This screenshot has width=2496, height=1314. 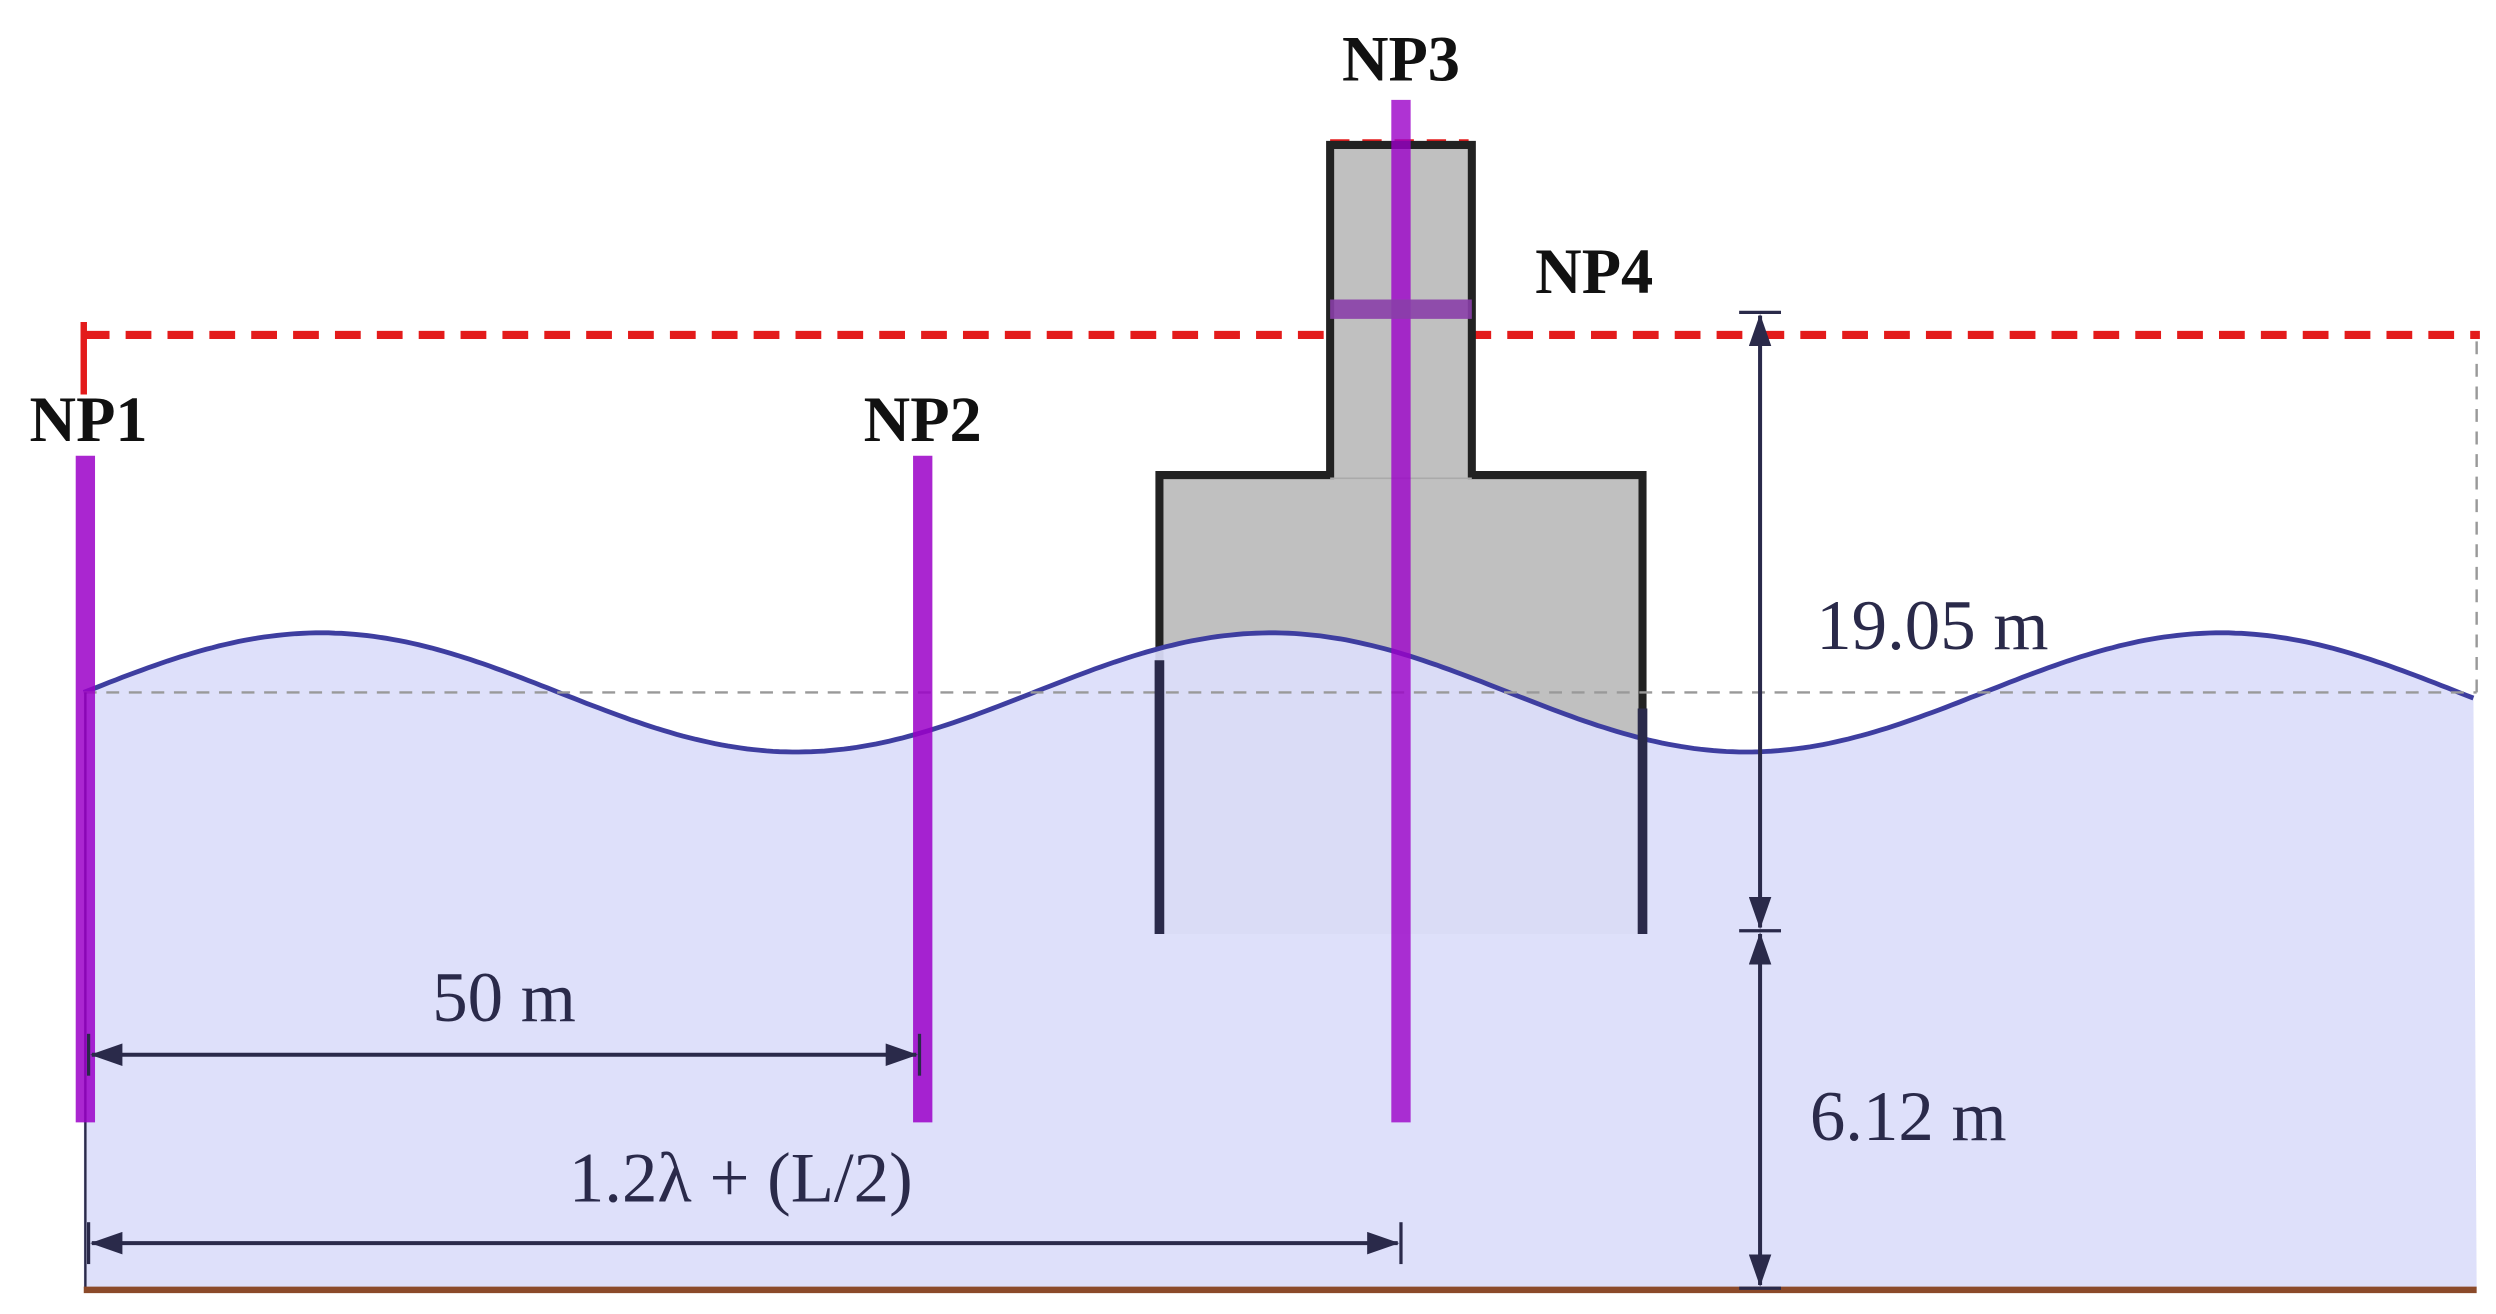 I want to click on label-np1: NP1, so click(x=89, y=419).